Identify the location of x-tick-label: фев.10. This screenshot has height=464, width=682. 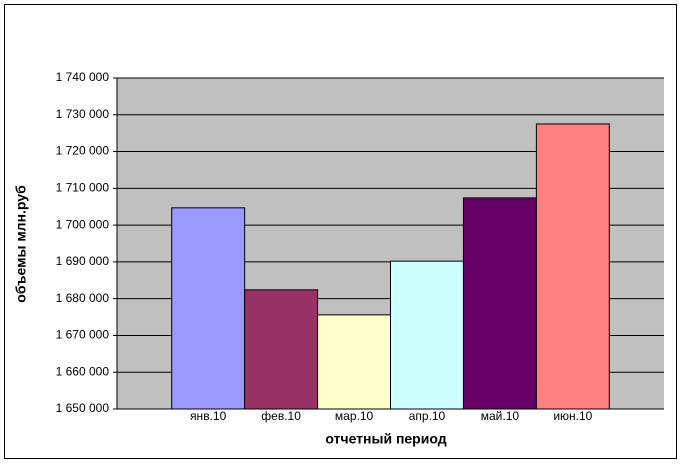
(281, 416).